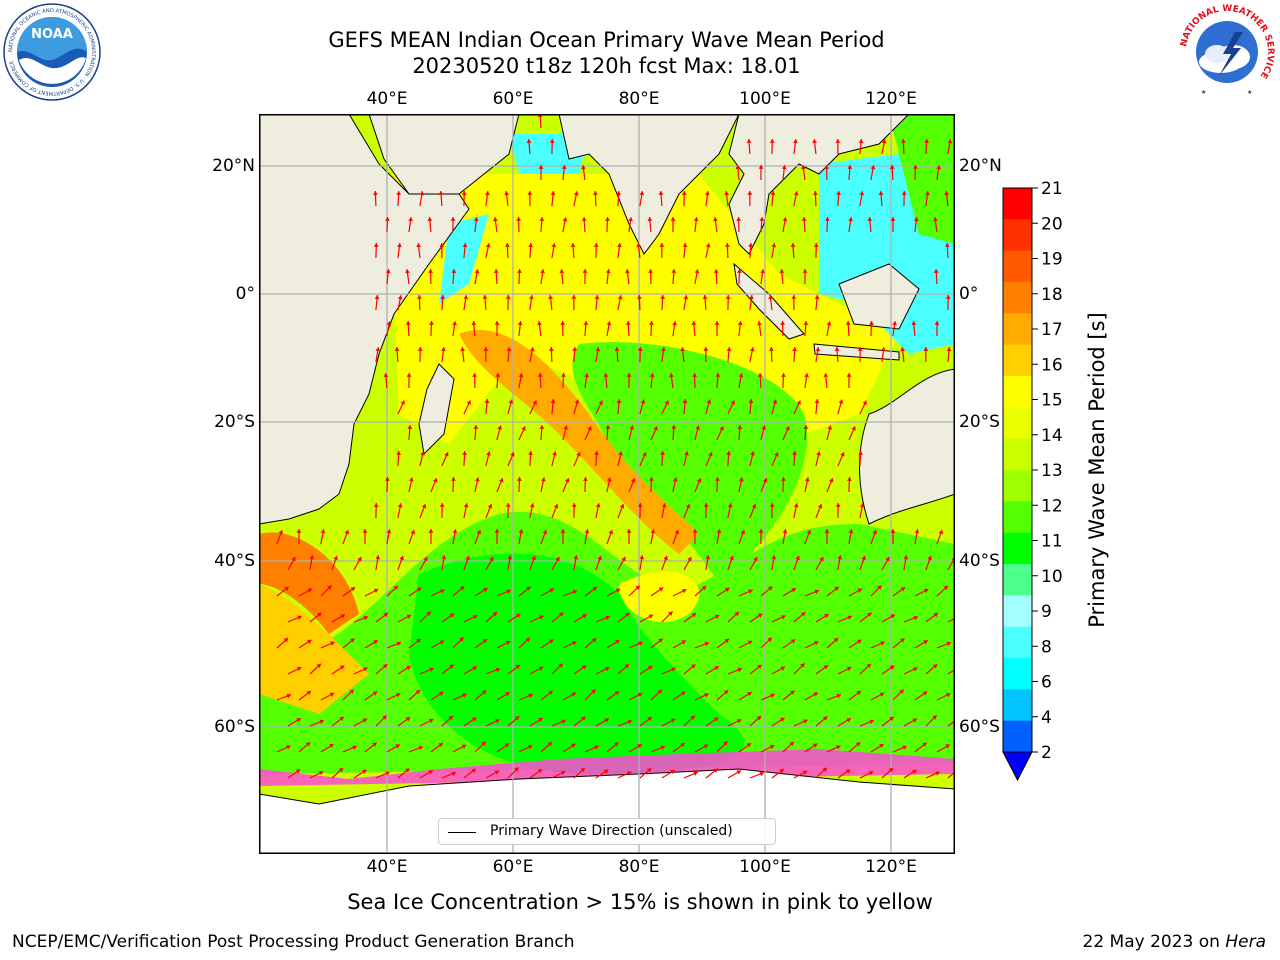 The height and width of the screenshot is (960, 1280). Describe the element at coordinates (1046, 753) in the screenshot. I see `colorbar-tick-label: 2` at that location.